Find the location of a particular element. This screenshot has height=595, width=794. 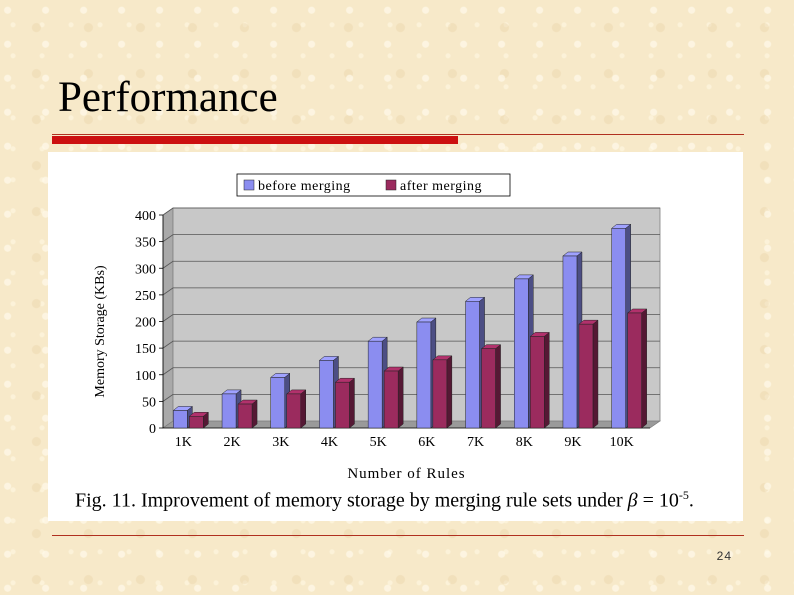

x-tick-label: 1K is located at coordinates (183, 442).